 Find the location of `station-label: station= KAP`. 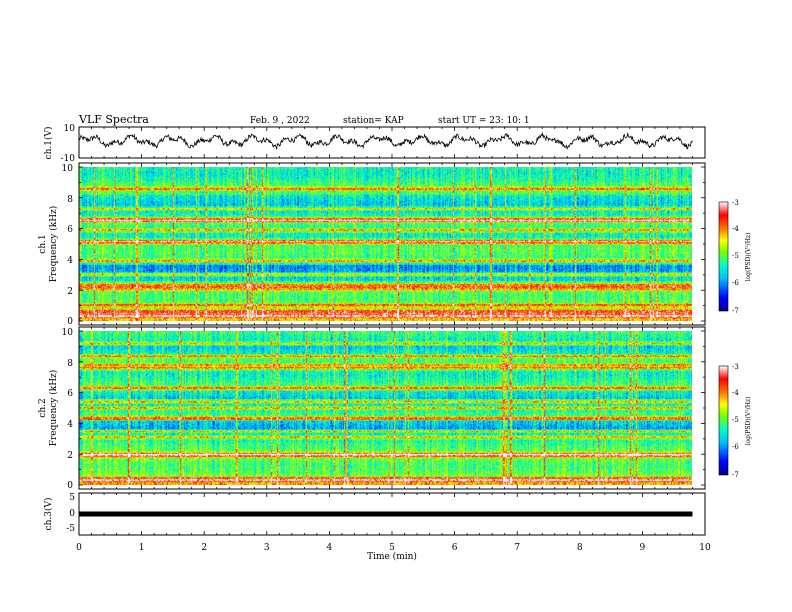

station-label: station= KAP is located at coordinates (373, 121).